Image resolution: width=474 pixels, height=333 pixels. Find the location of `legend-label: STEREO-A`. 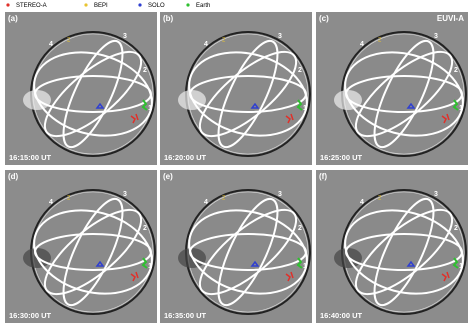

legend-label: STEREO-A is located at coordinates (31, 6).